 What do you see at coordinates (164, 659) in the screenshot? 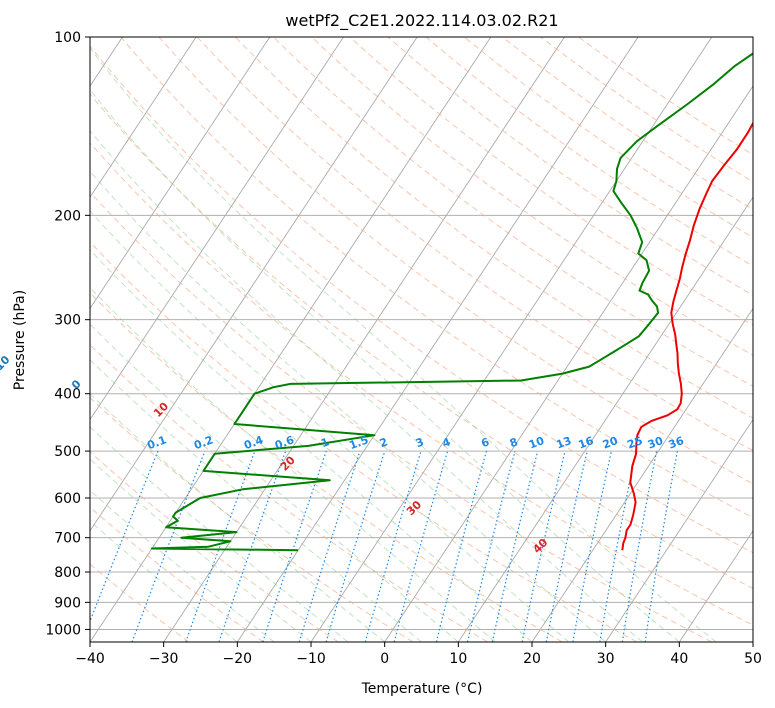
I see `x-tick-label: −30` at bounding box center [164, 659].